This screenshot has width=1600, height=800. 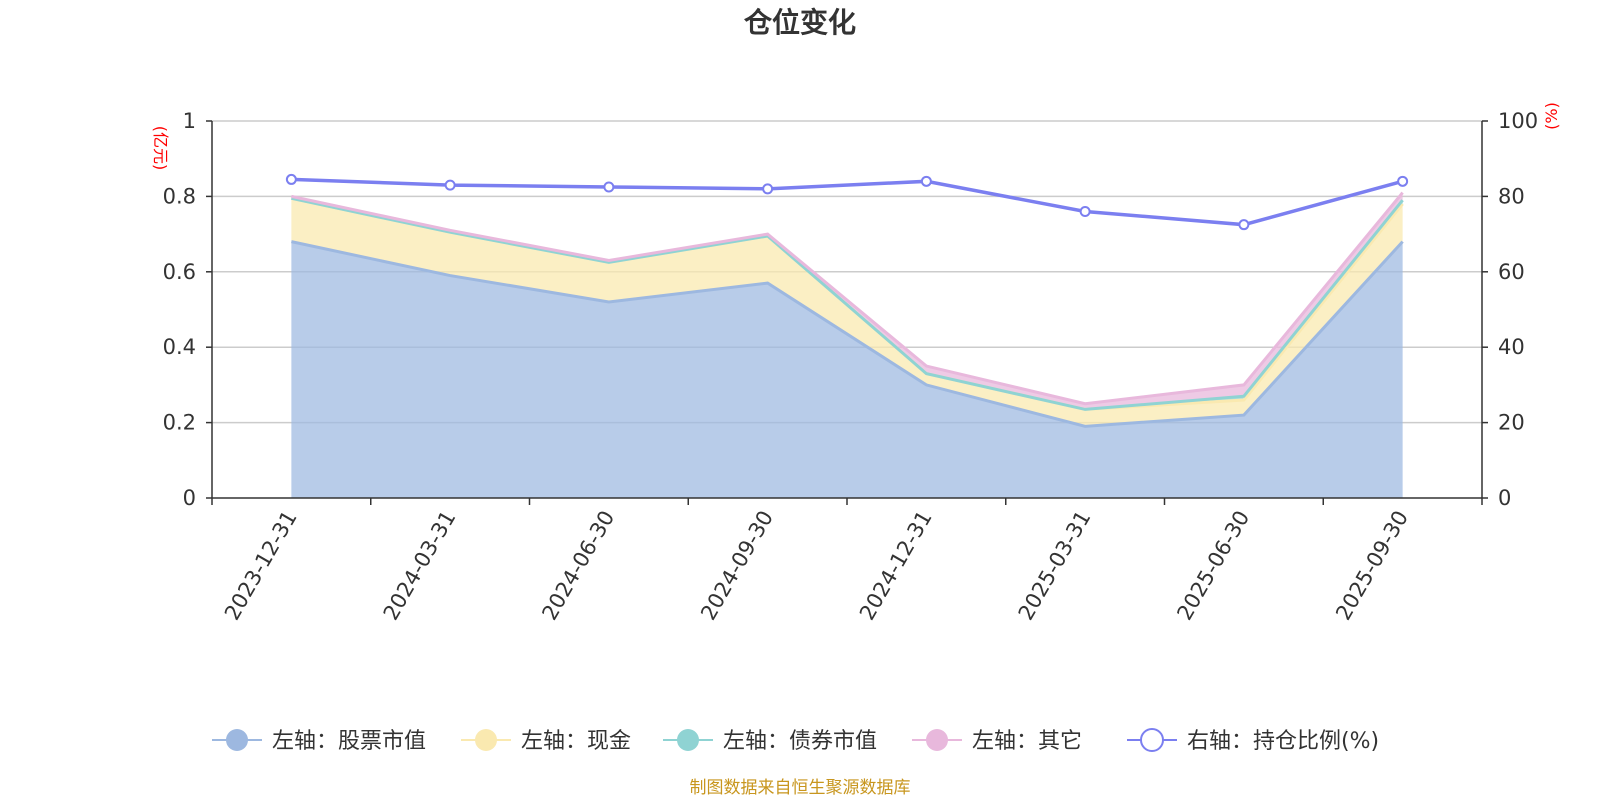 What do you see at coordinates (1027, 741) in the screenshot?
I see `legend-label-3: 左轴：其它` at bounding box center [1027, 741].